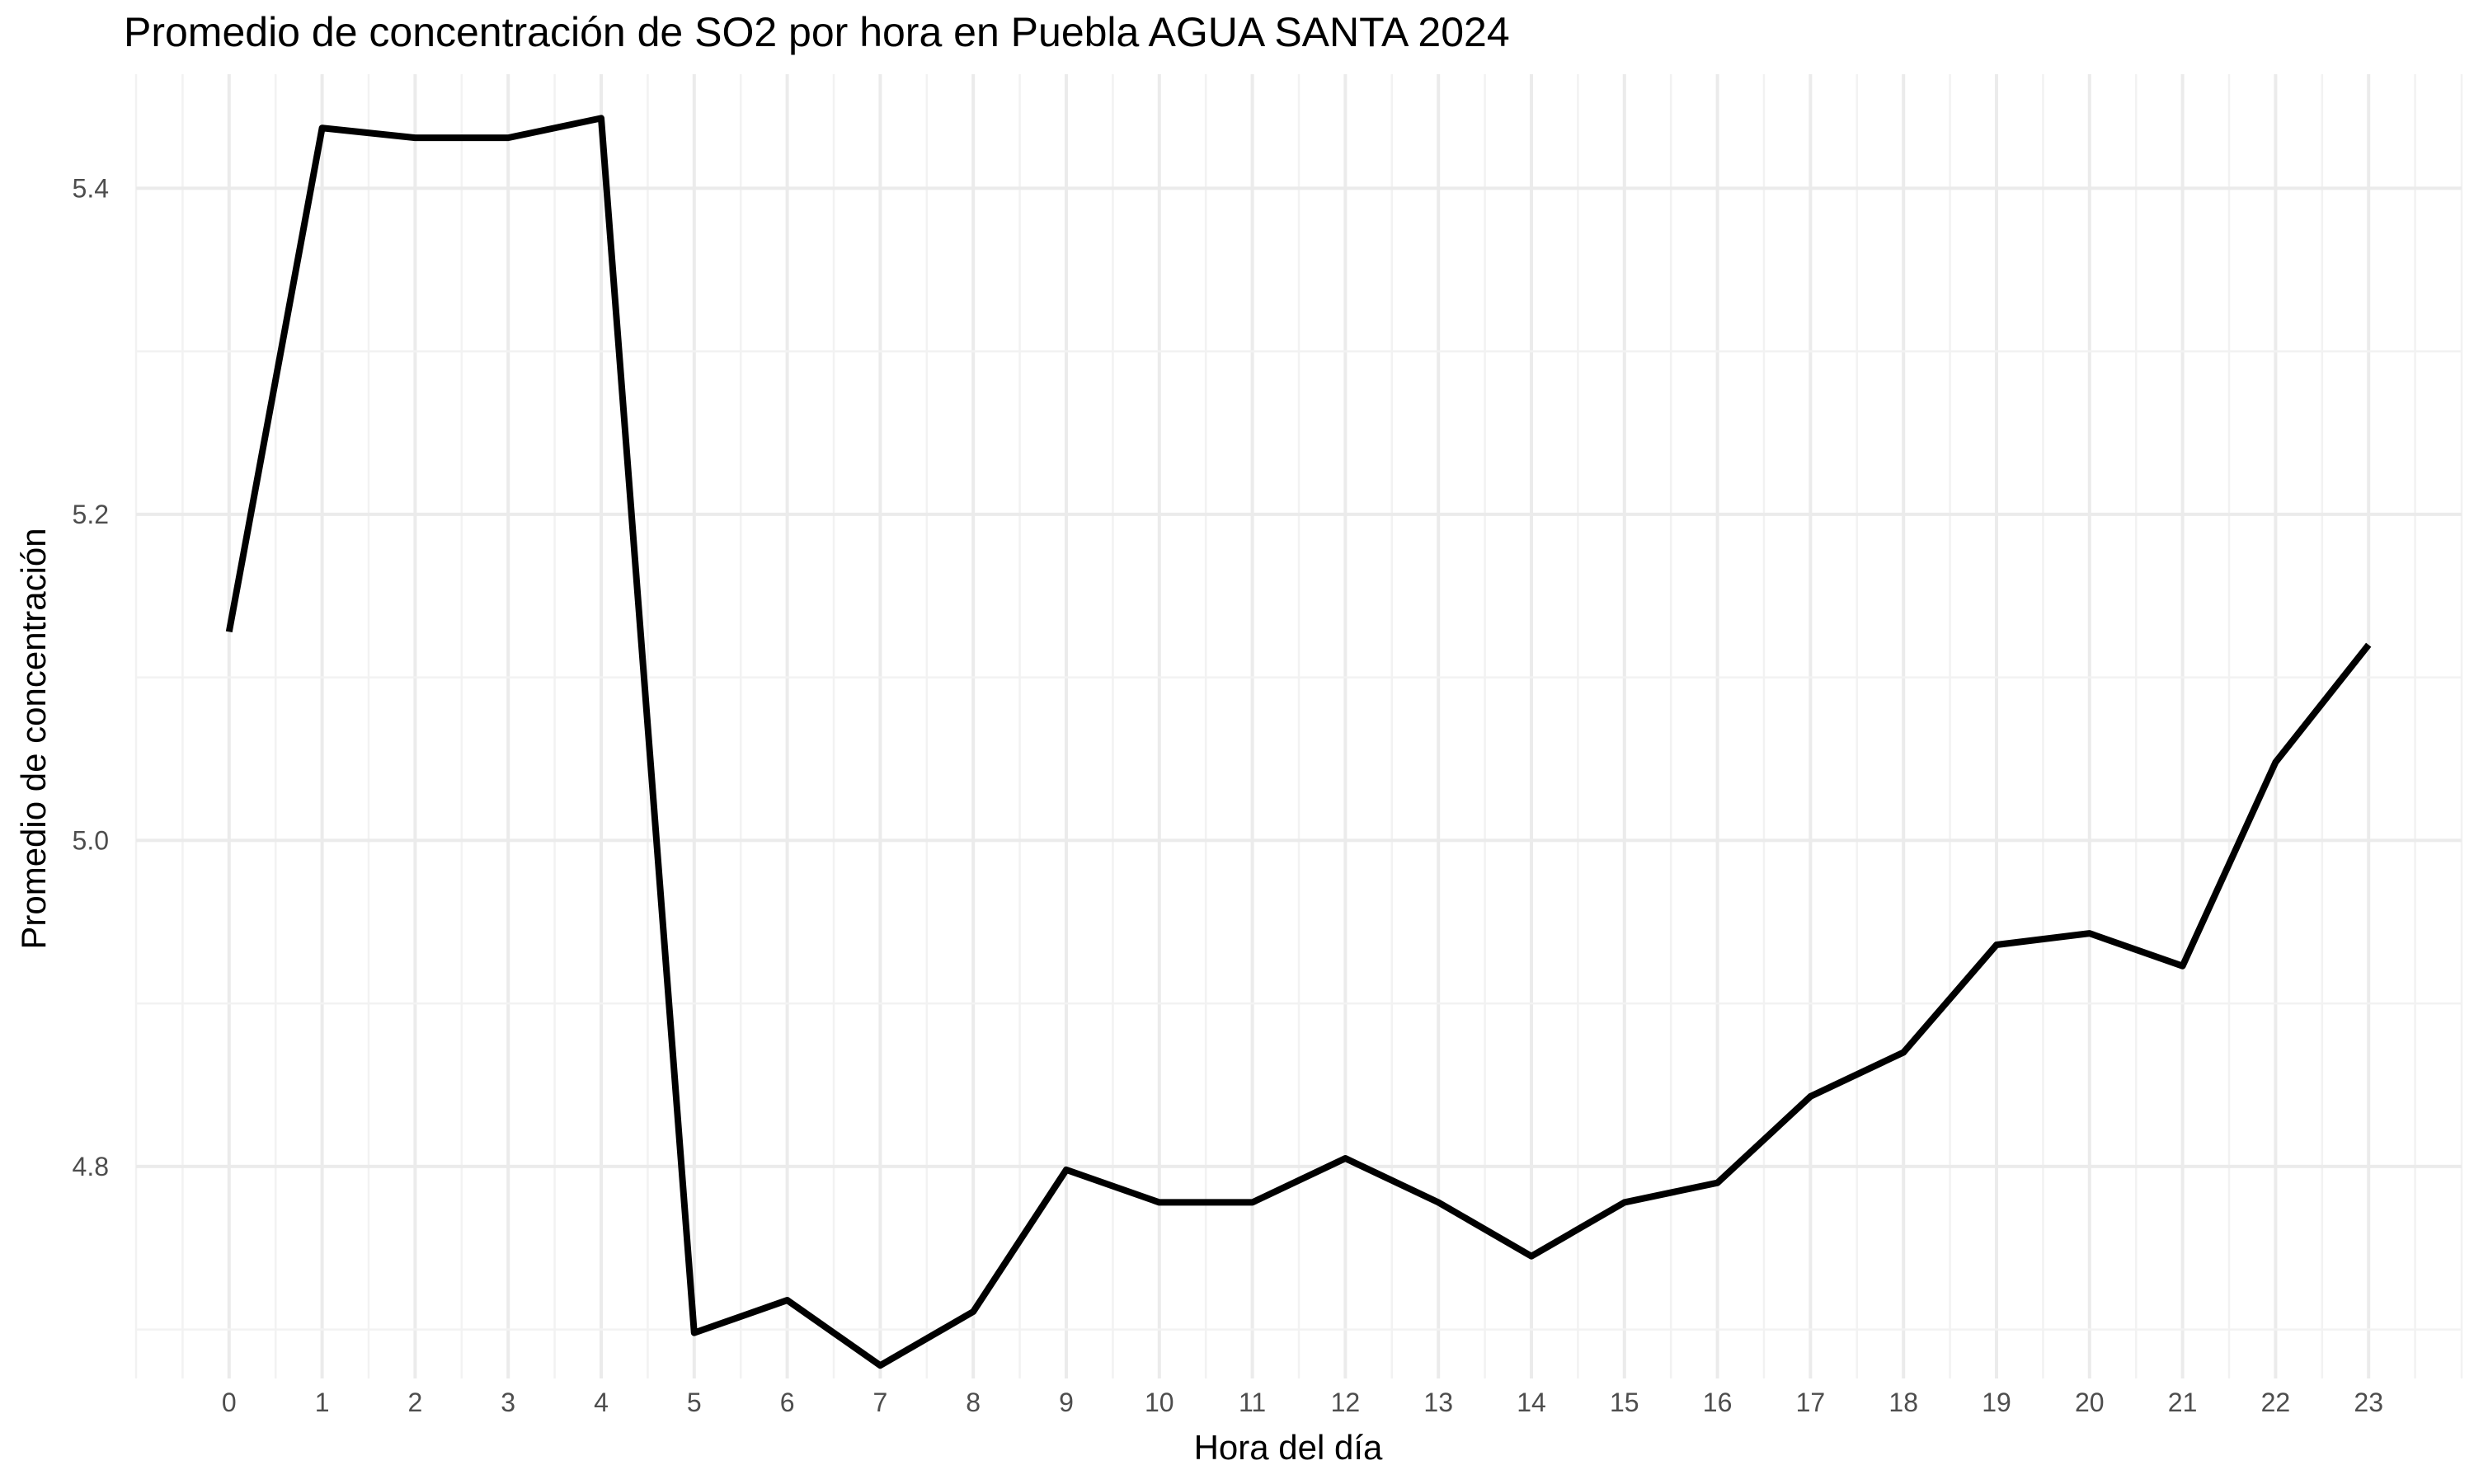  Describe the element at coordinates (1346, 1402) in the screenshot. I see `x-tick-label: 12` at that location.